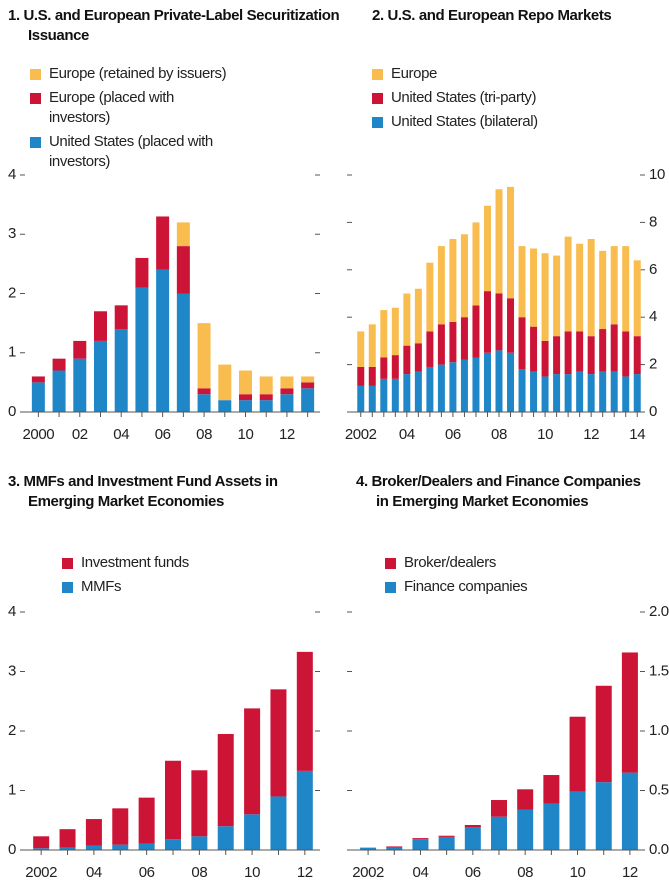 The width and height of the screenshot is (669, 882). What do you see at coordinates (637, 434) in the screenshot?
I see `x-tick-label: 14` at bounding box center [637, 434].